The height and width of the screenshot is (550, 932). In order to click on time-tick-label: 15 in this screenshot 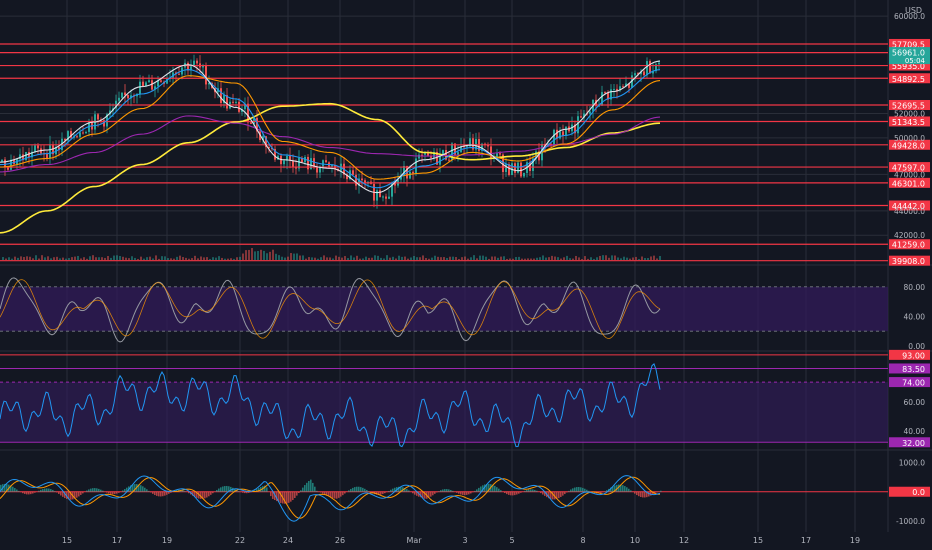, I will do `click(758, 540)`.